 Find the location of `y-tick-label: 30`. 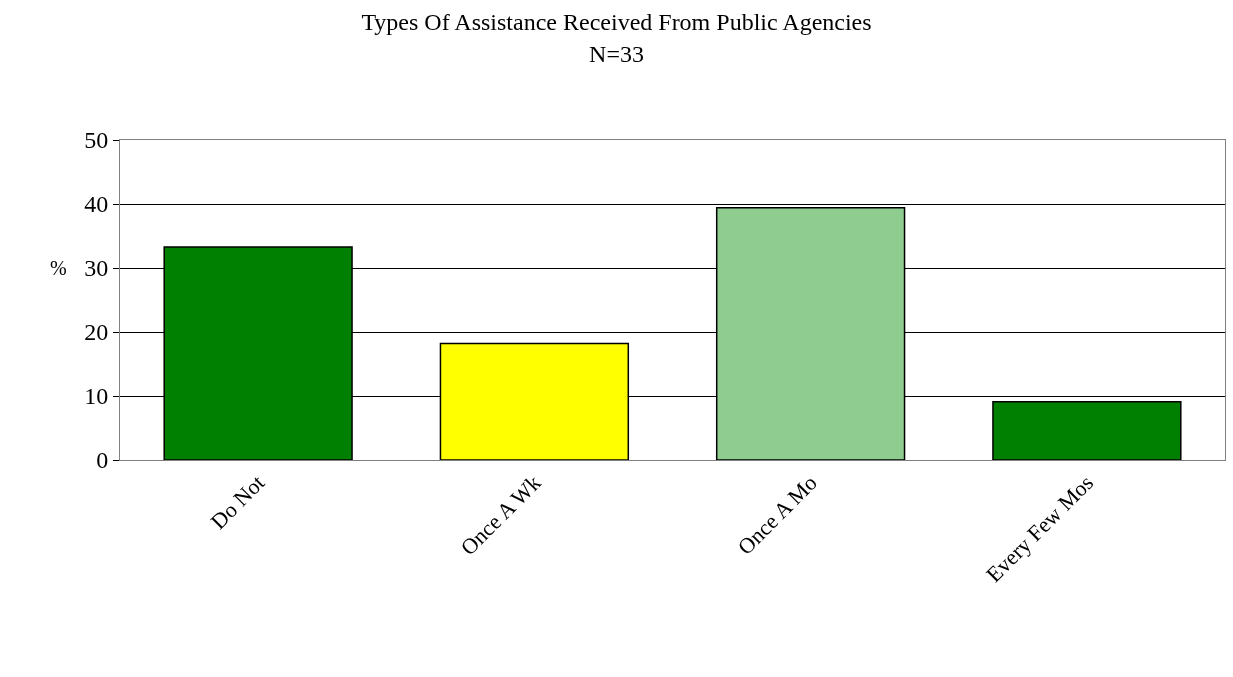

y-tick-label: 30 is located at coordinates (96, 268).